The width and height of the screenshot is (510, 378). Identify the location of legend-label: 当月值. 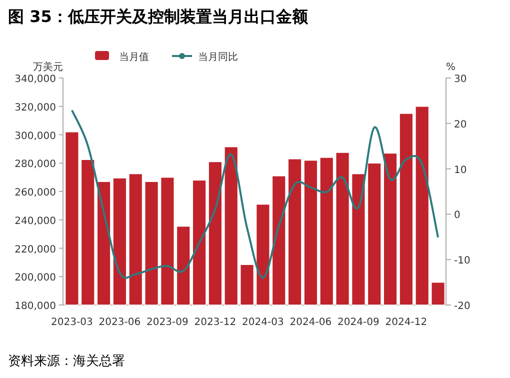
(134, 57).